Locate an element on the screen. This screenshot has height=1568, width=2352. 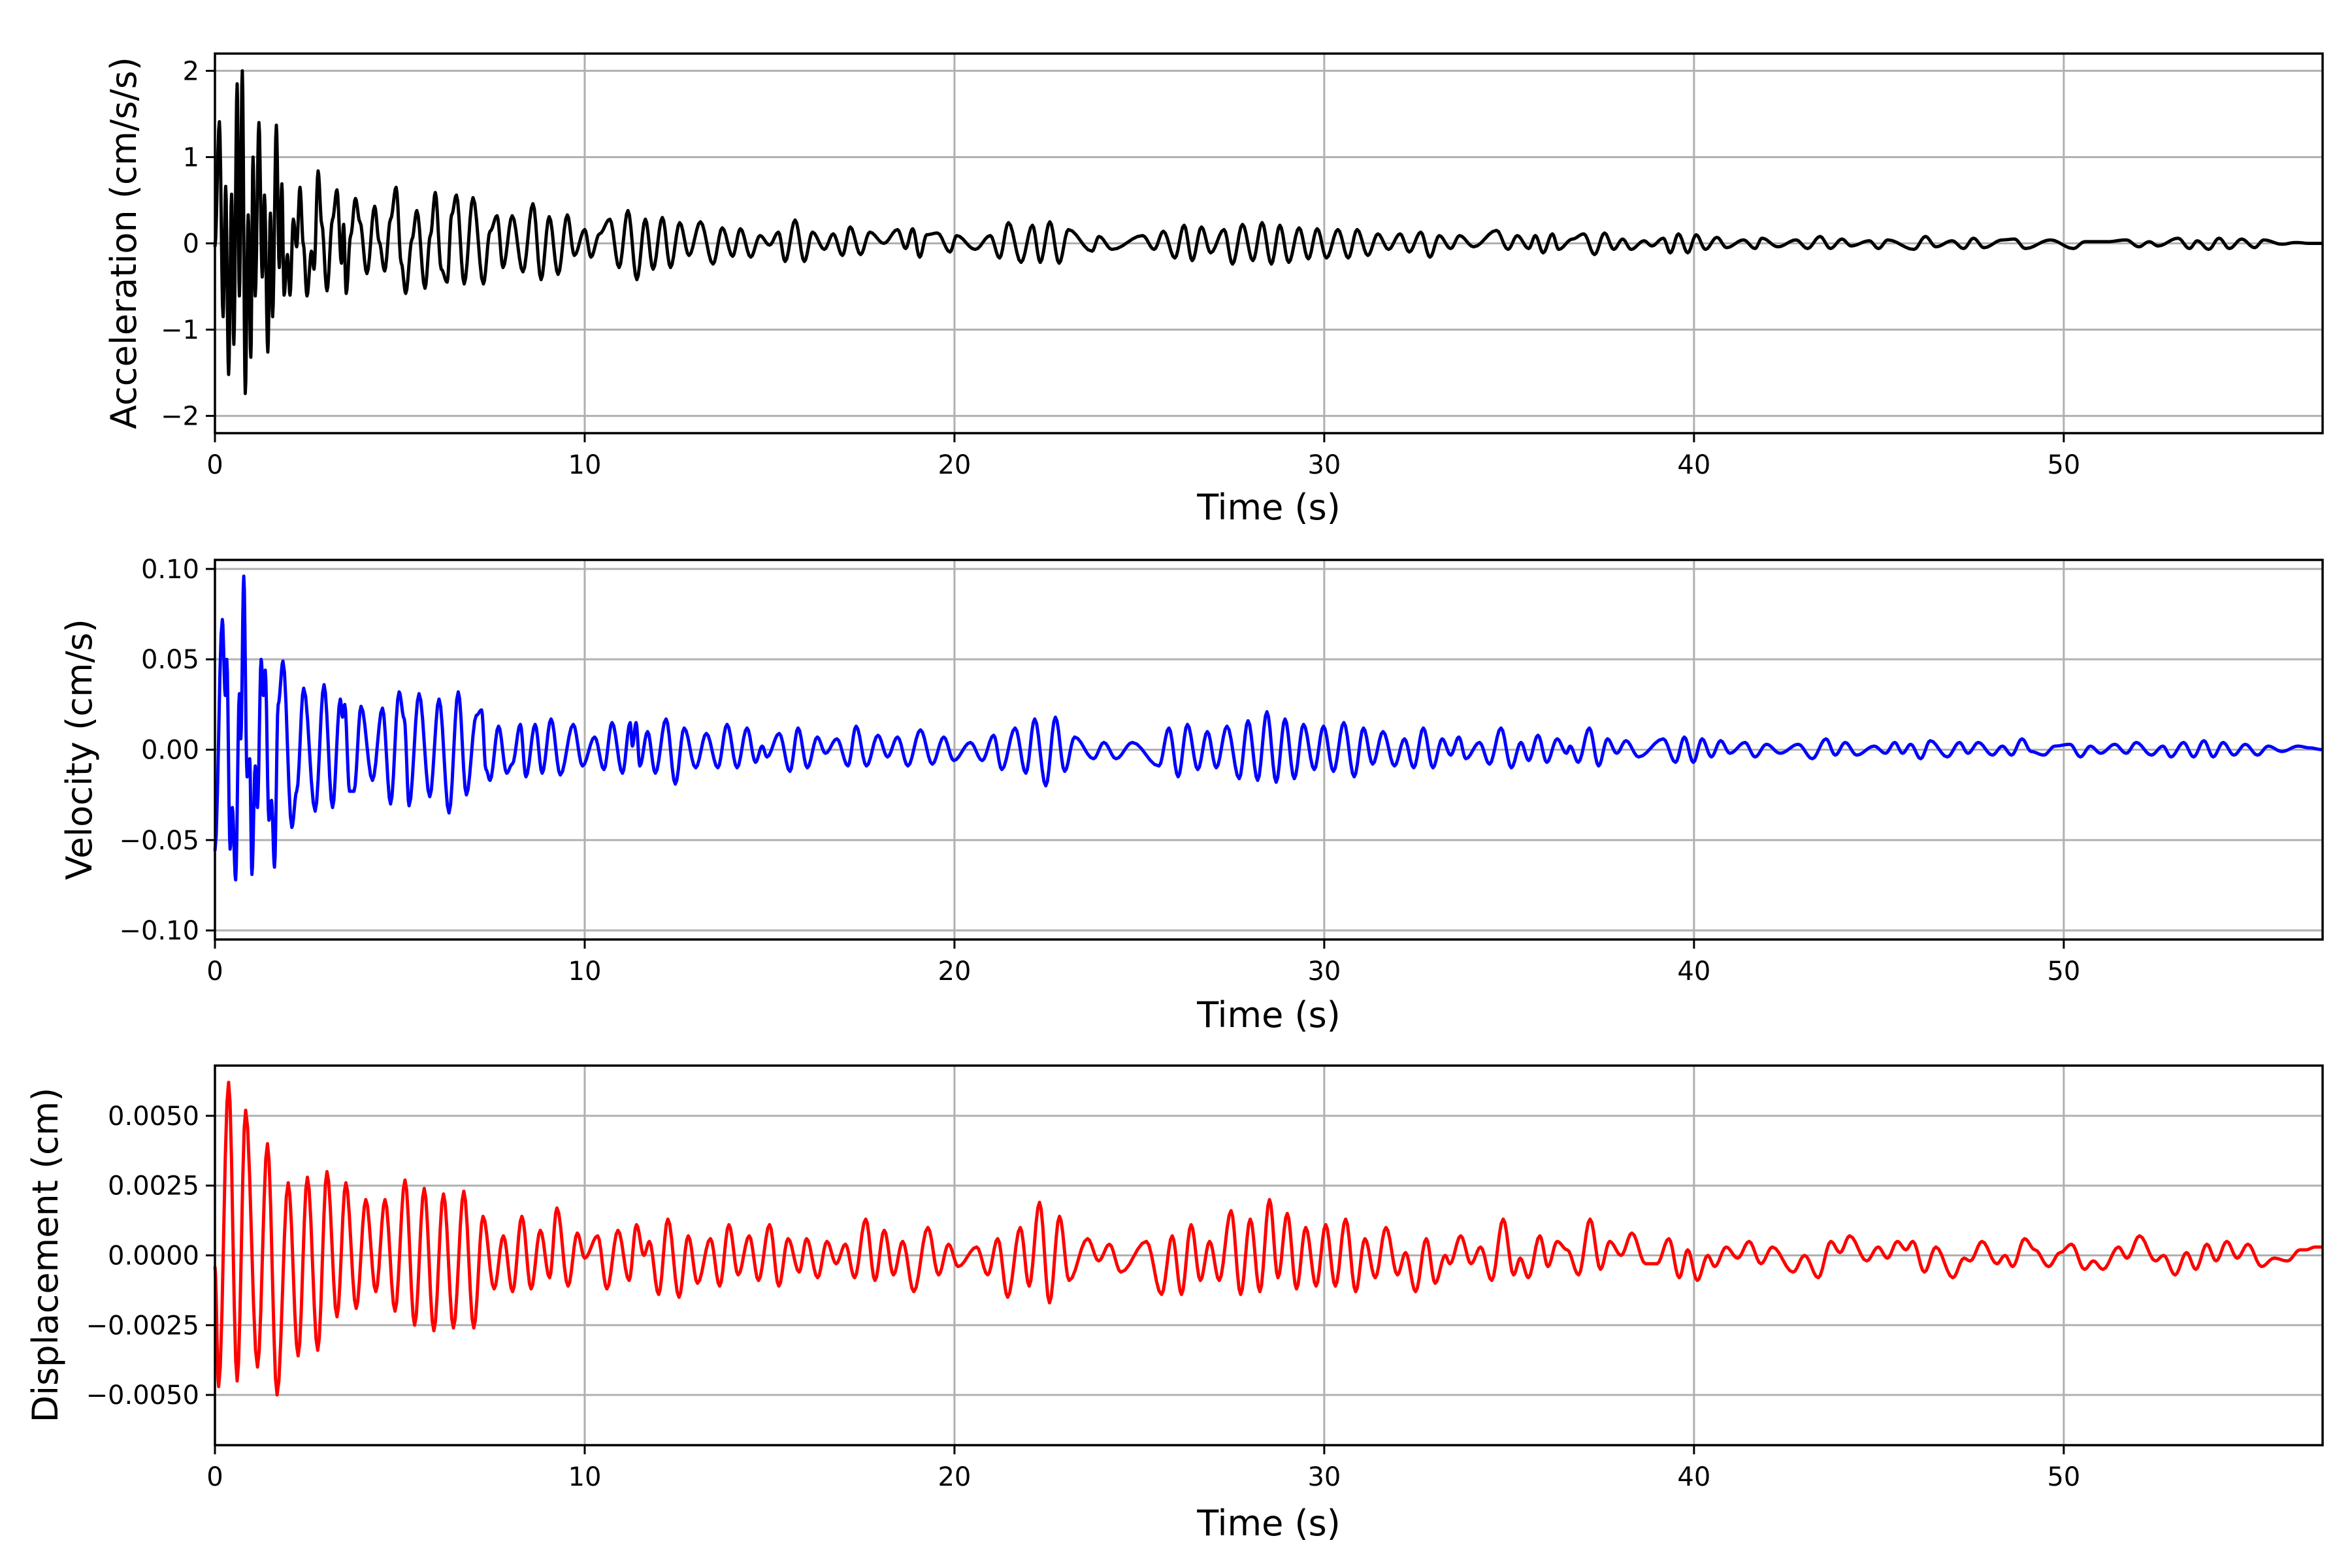
acceleration-y-tick-label: −1 is located at coordinates (180, 331).